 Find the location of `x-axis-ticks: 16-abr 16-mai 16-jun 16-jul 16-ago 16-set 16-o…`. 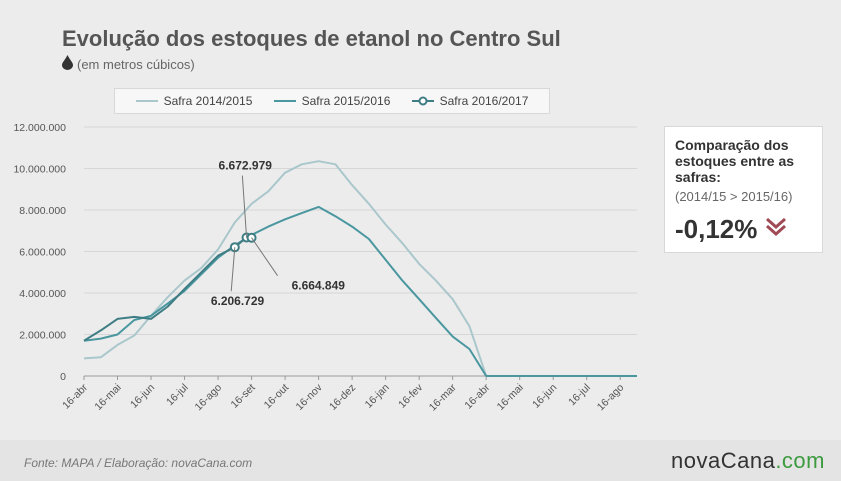

x-axis-ticks: 16-abr 16-mai 16-jun 16-jul 16-ago 16-set 16-o… is located at coordinates (343, 395).